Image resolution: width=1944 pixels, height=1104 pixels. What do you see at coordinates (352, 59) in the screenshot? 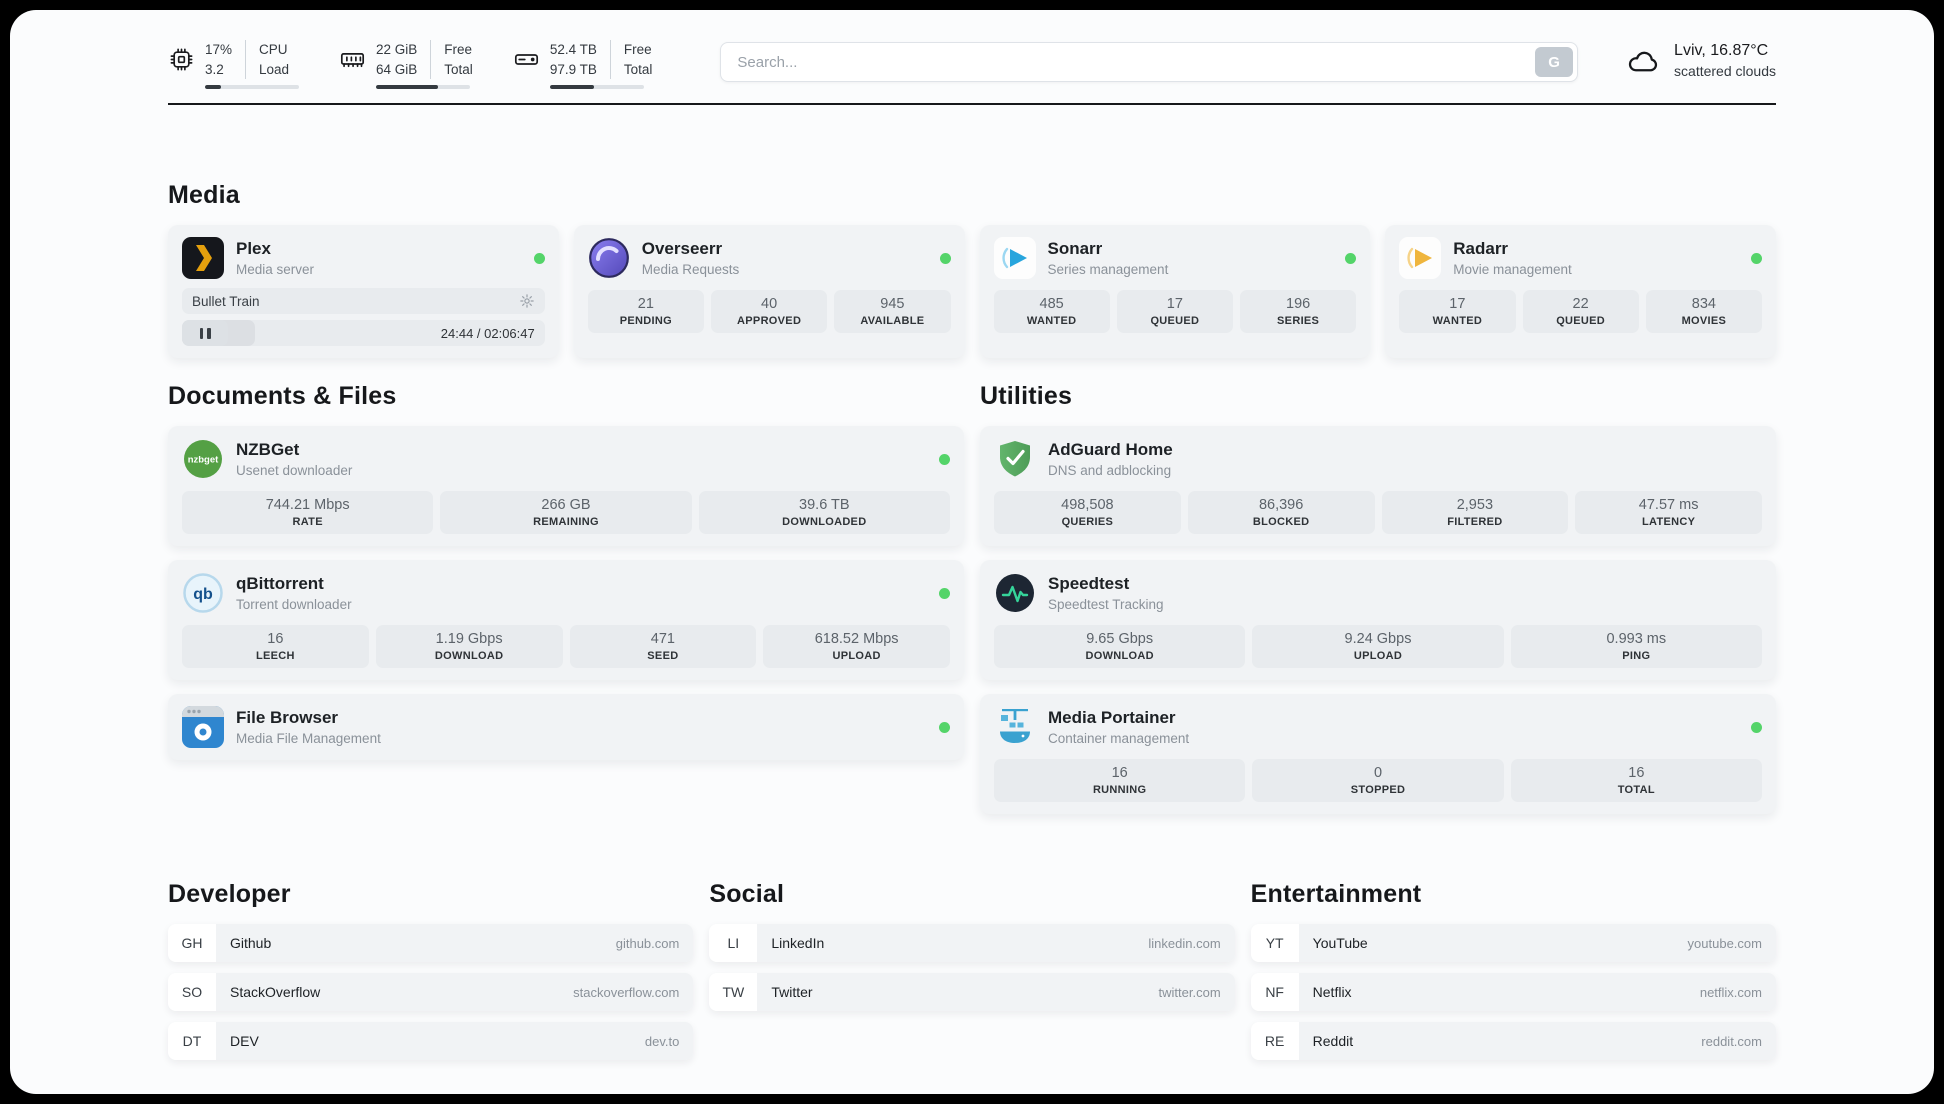
I see `ram-icon` at bounding box center [352, 59].